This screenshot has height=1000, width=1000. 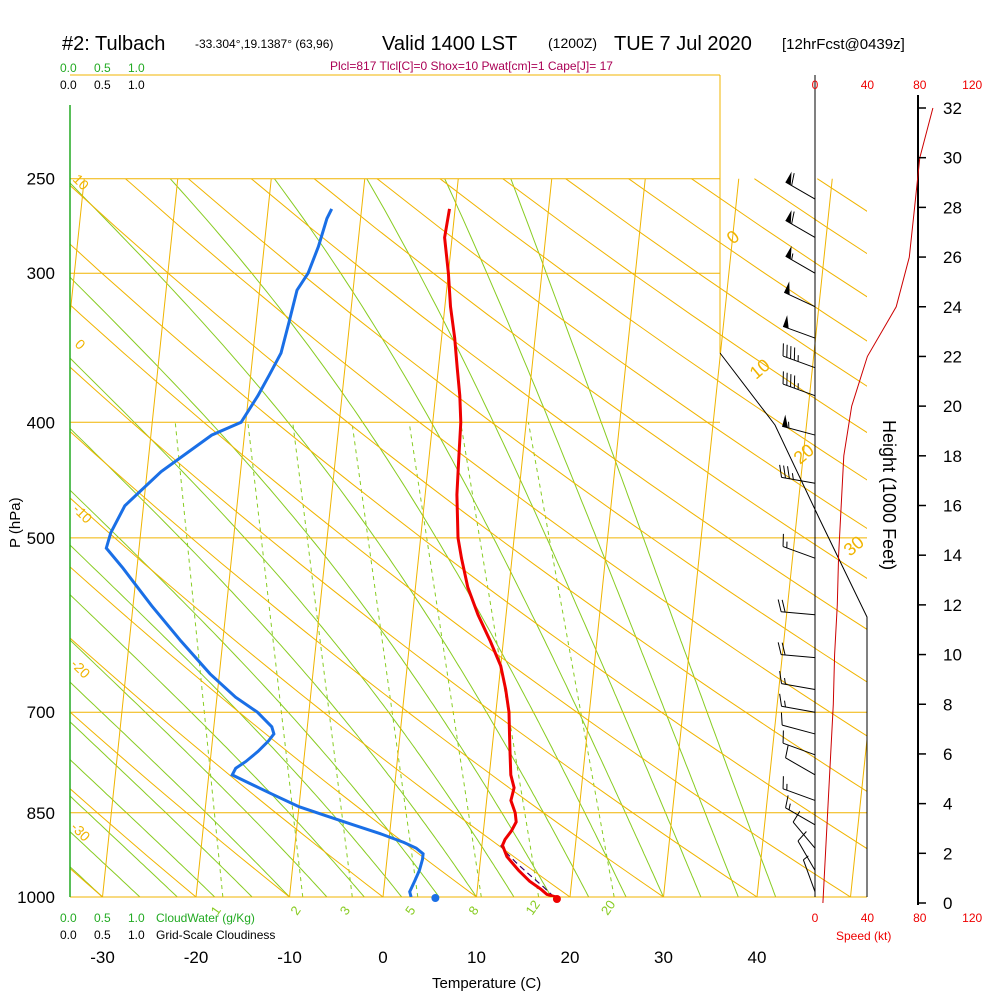 I want to click on temperature-tick-label: 40, so click(x=757, y=957).